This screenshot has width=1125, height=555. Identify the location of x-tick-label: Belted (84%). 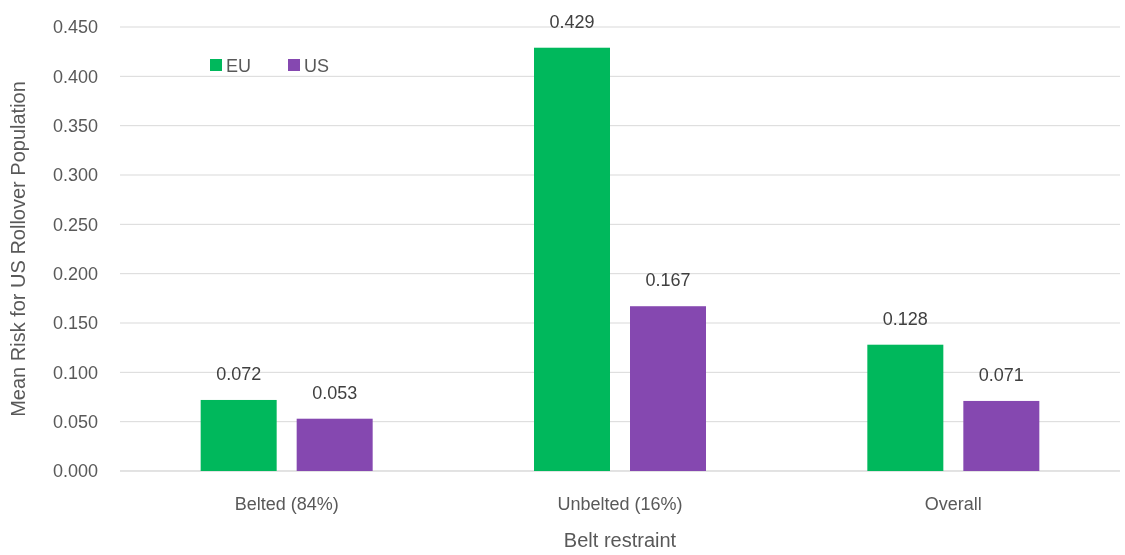
(286, 504).